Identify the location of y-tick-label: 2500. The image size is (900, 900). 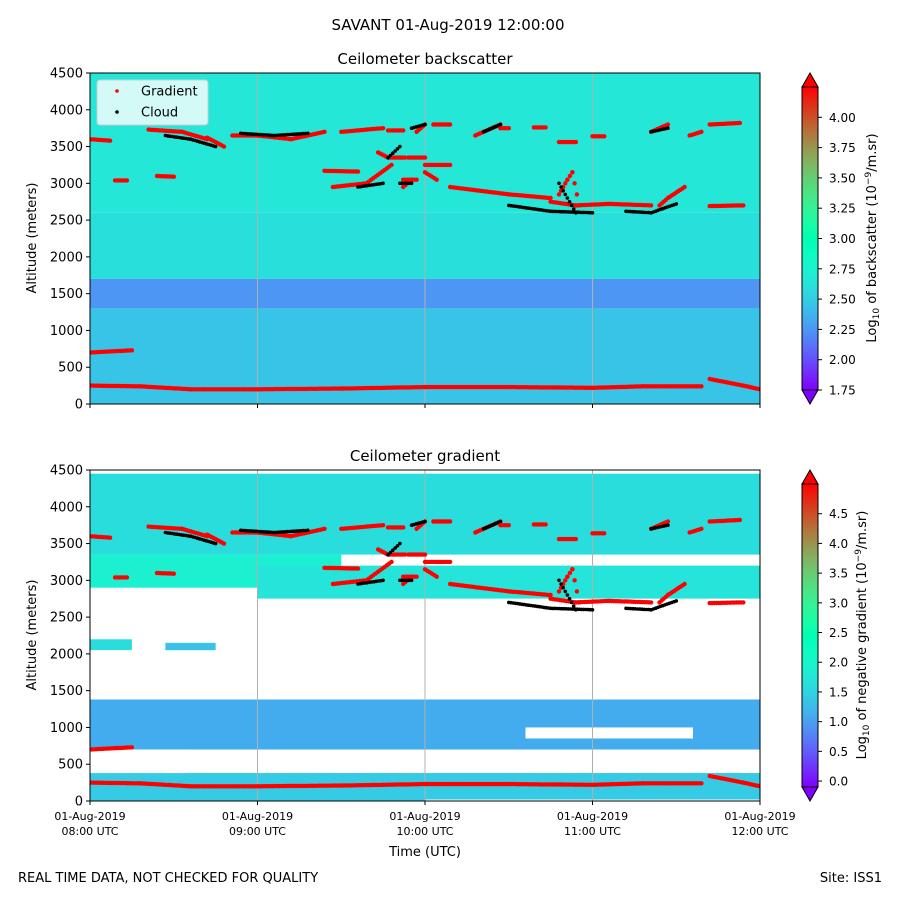
(66, 618).